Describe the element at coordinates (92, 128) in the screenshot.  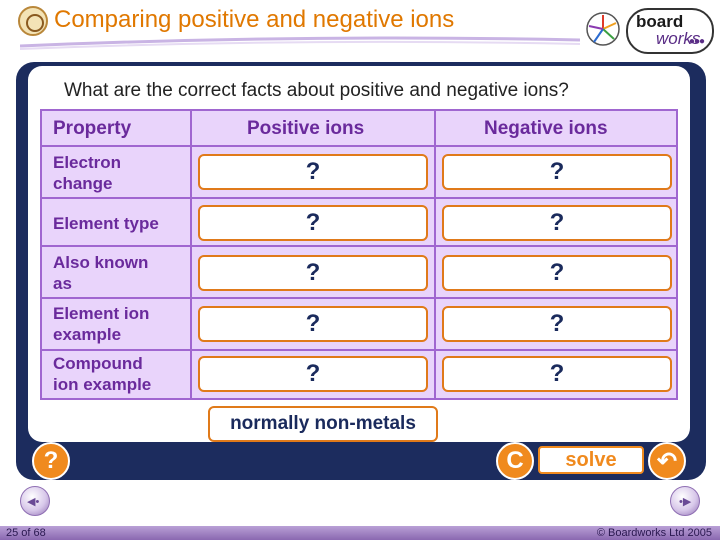
I see `header-property: Property` at that location.